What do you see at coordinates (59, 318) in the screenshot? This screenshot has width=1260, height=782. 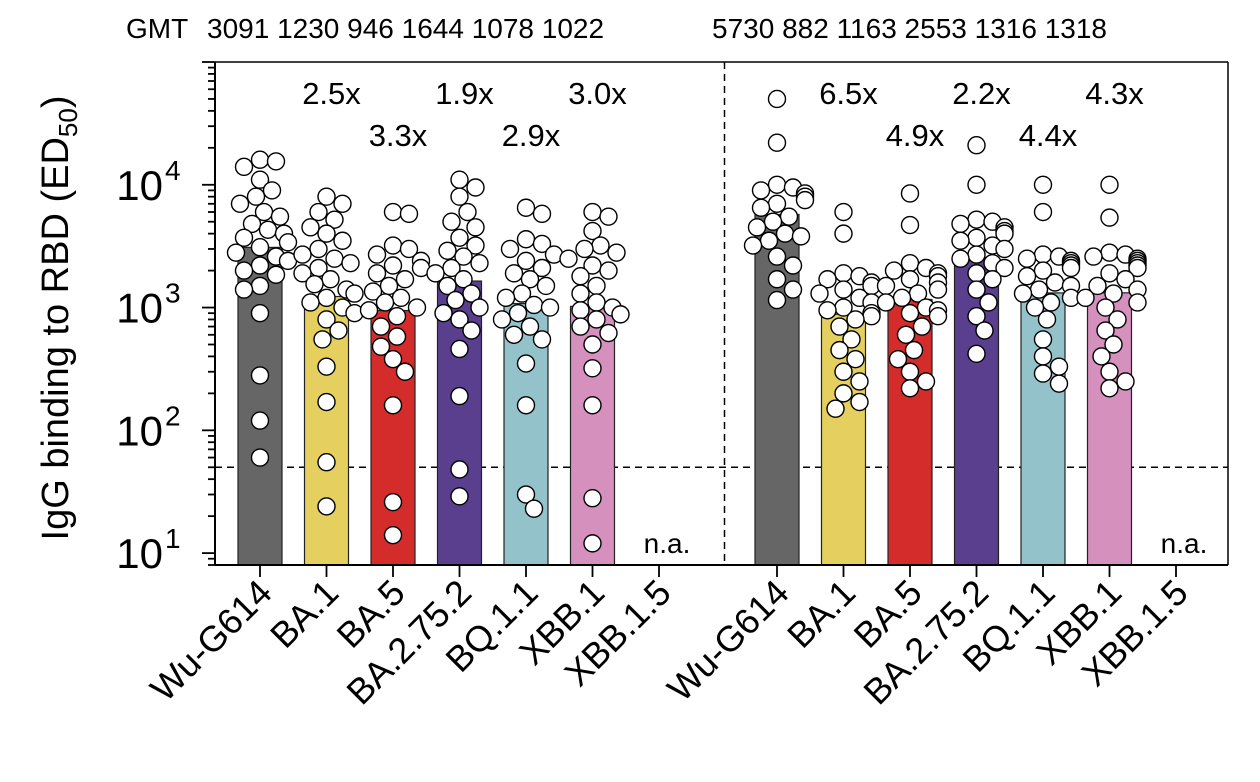 I see `y-axis-label: IgG binding to RBD (ED50)` at bounding box center [59, 318].